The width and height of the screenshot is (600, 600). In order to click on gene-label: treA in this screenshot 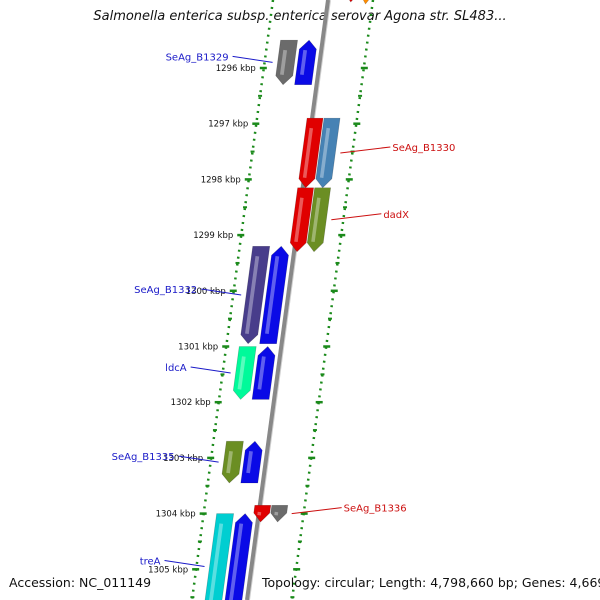, I will do `click(150, 562)`.